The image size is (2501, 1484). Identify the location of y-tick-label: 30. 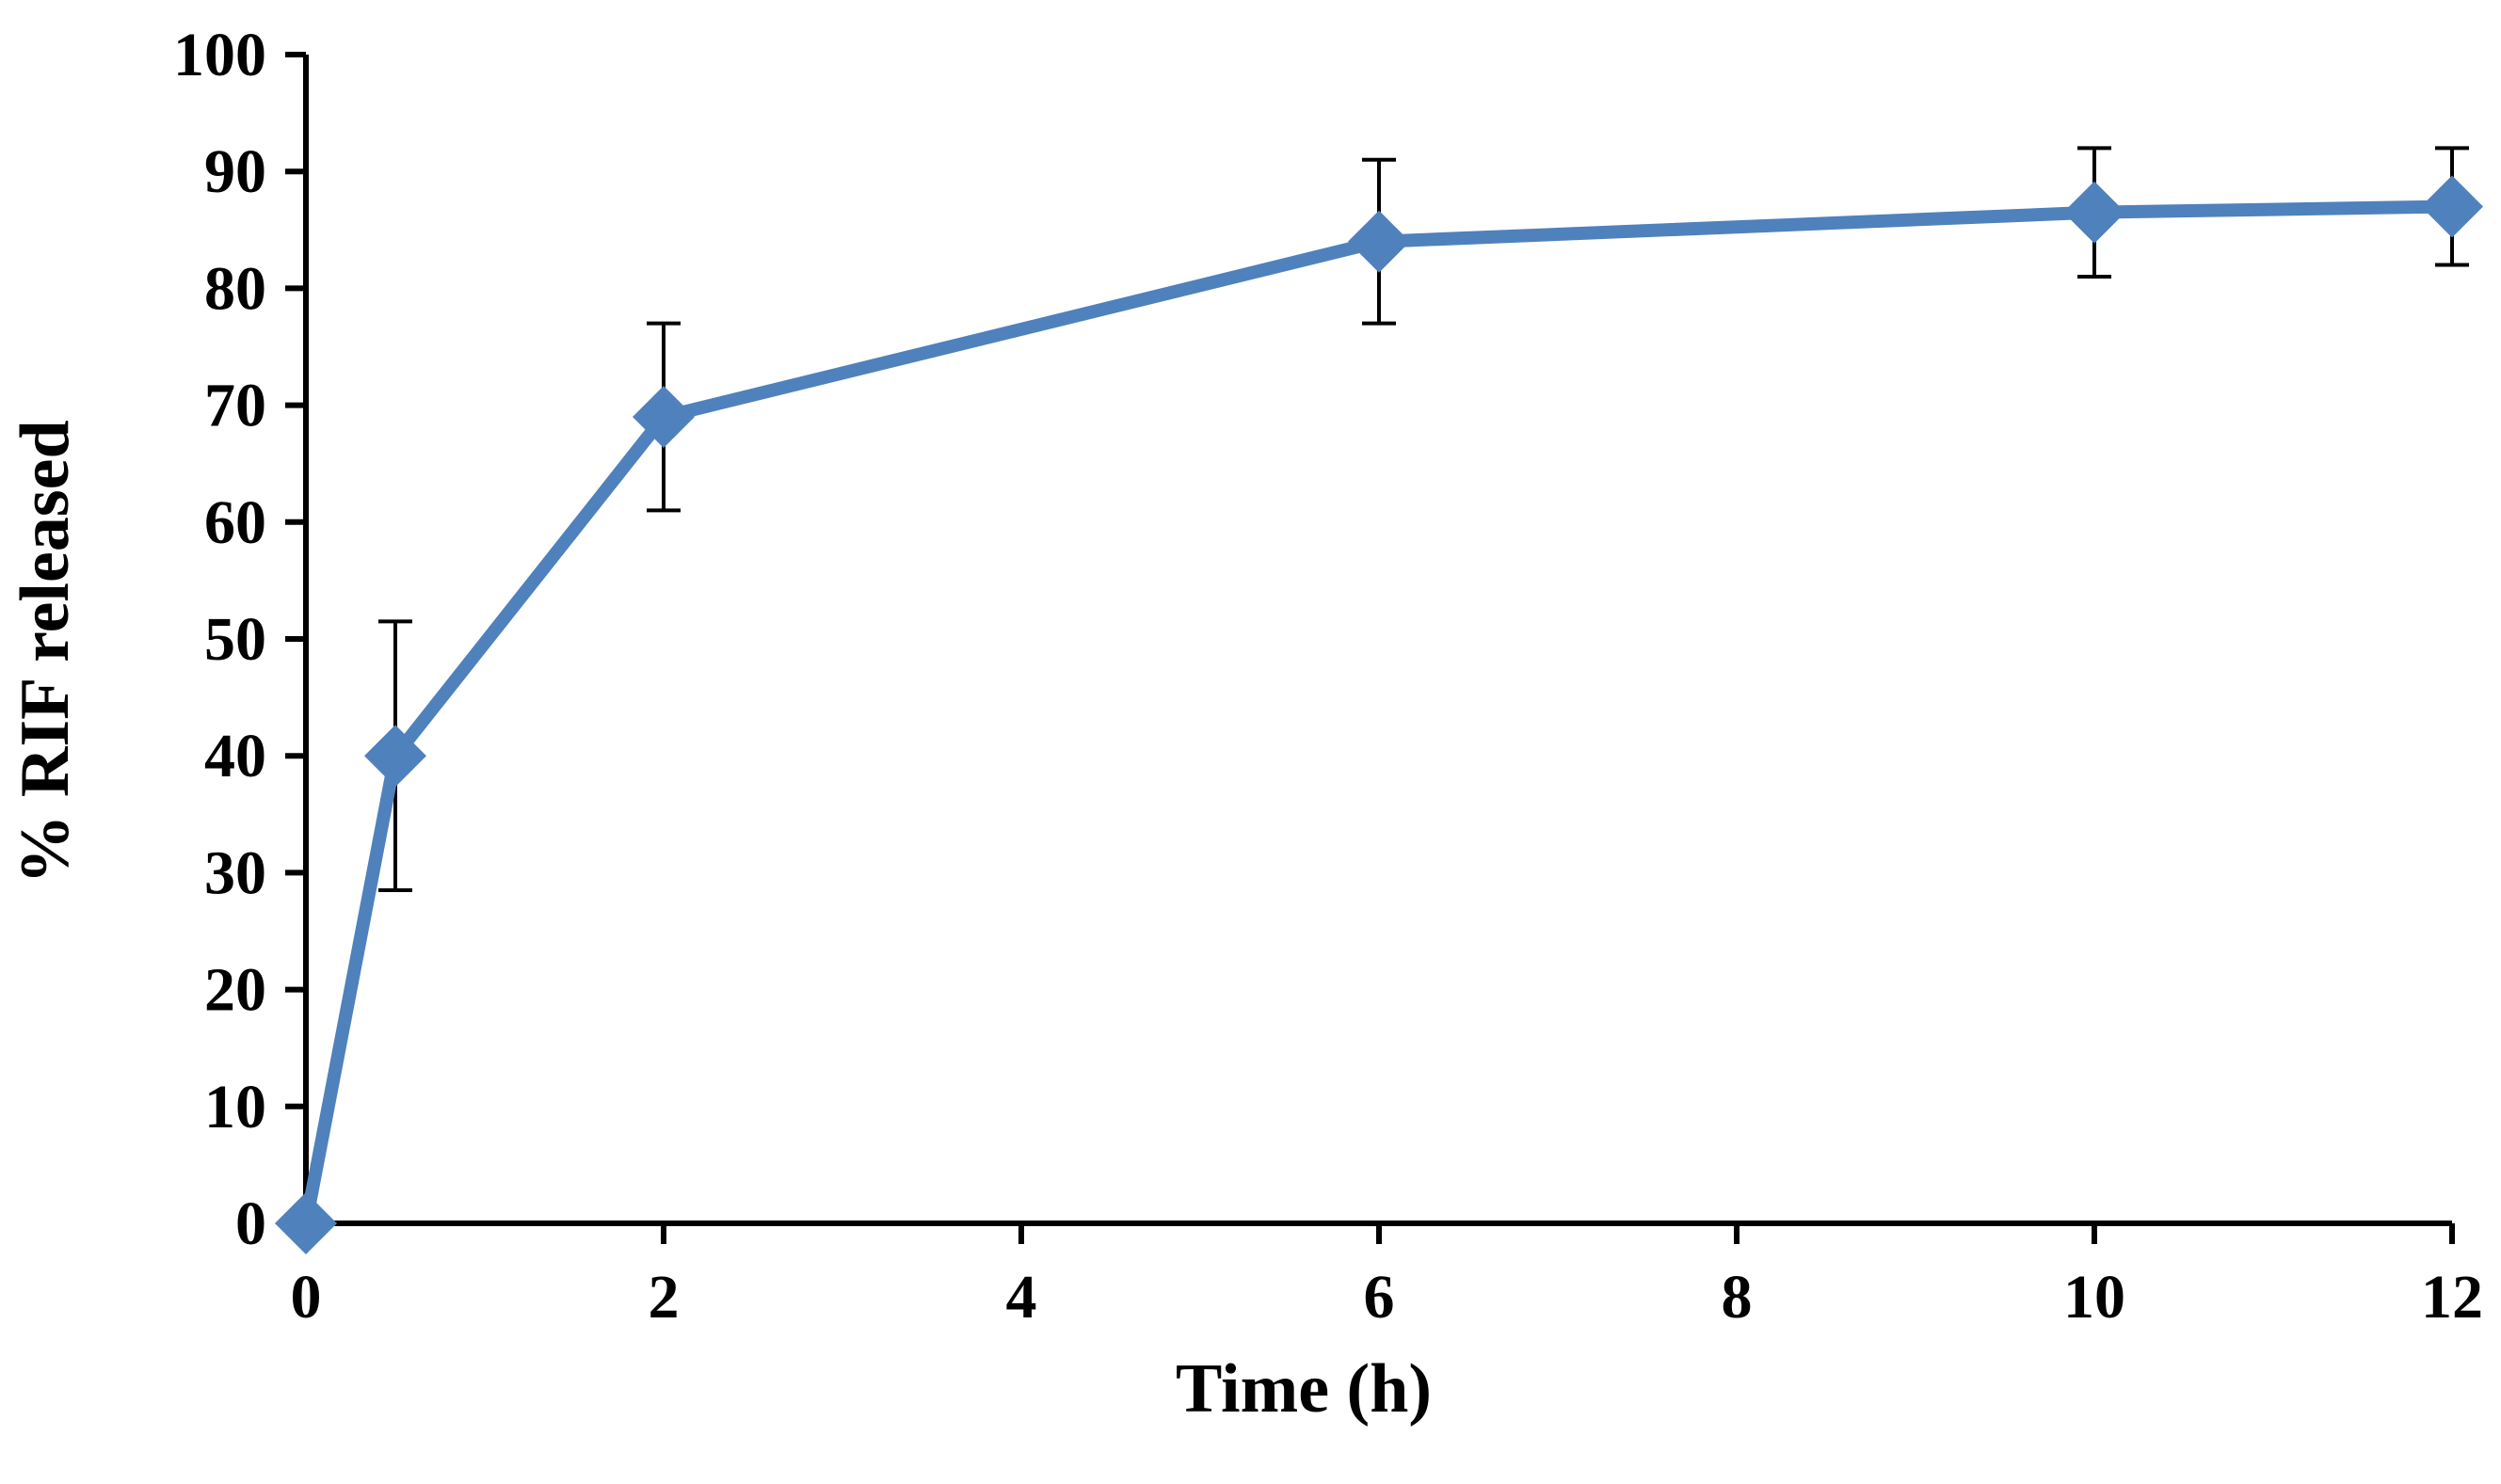
(235, 872).